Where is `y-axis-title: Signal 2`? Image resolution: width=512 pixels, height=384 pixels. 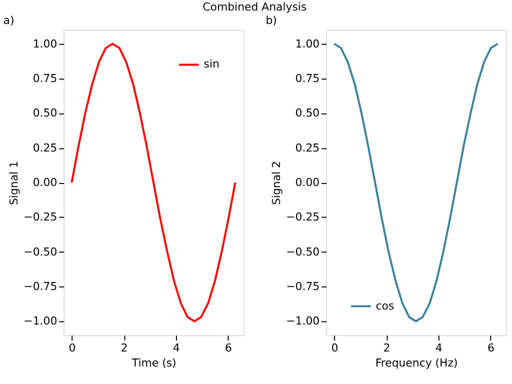
y-axis-title: Signal 2 is located at coordinates (277, 183).